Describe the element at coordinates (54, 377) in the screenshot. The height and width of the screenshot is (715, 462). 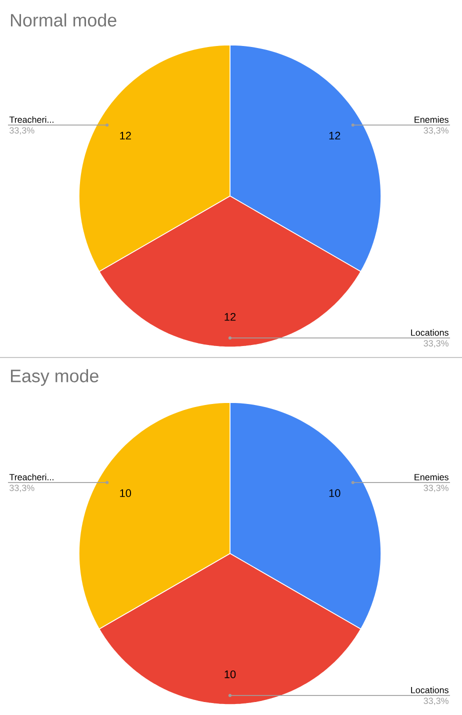
I see `chart-title: Easy mode` at that location.